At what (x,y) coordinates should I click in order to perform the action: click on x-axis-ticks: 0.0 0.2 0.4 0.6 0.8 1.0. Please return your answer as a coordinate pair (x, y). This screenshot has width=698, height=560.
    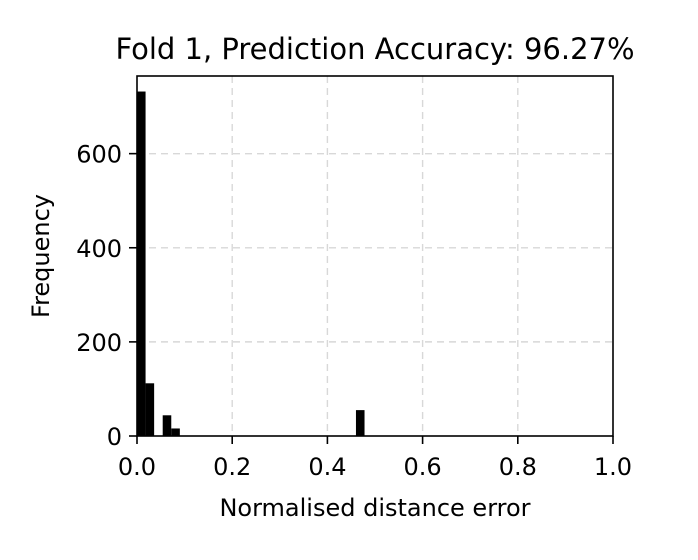
    Looking at the image, I should click on (375, 458).